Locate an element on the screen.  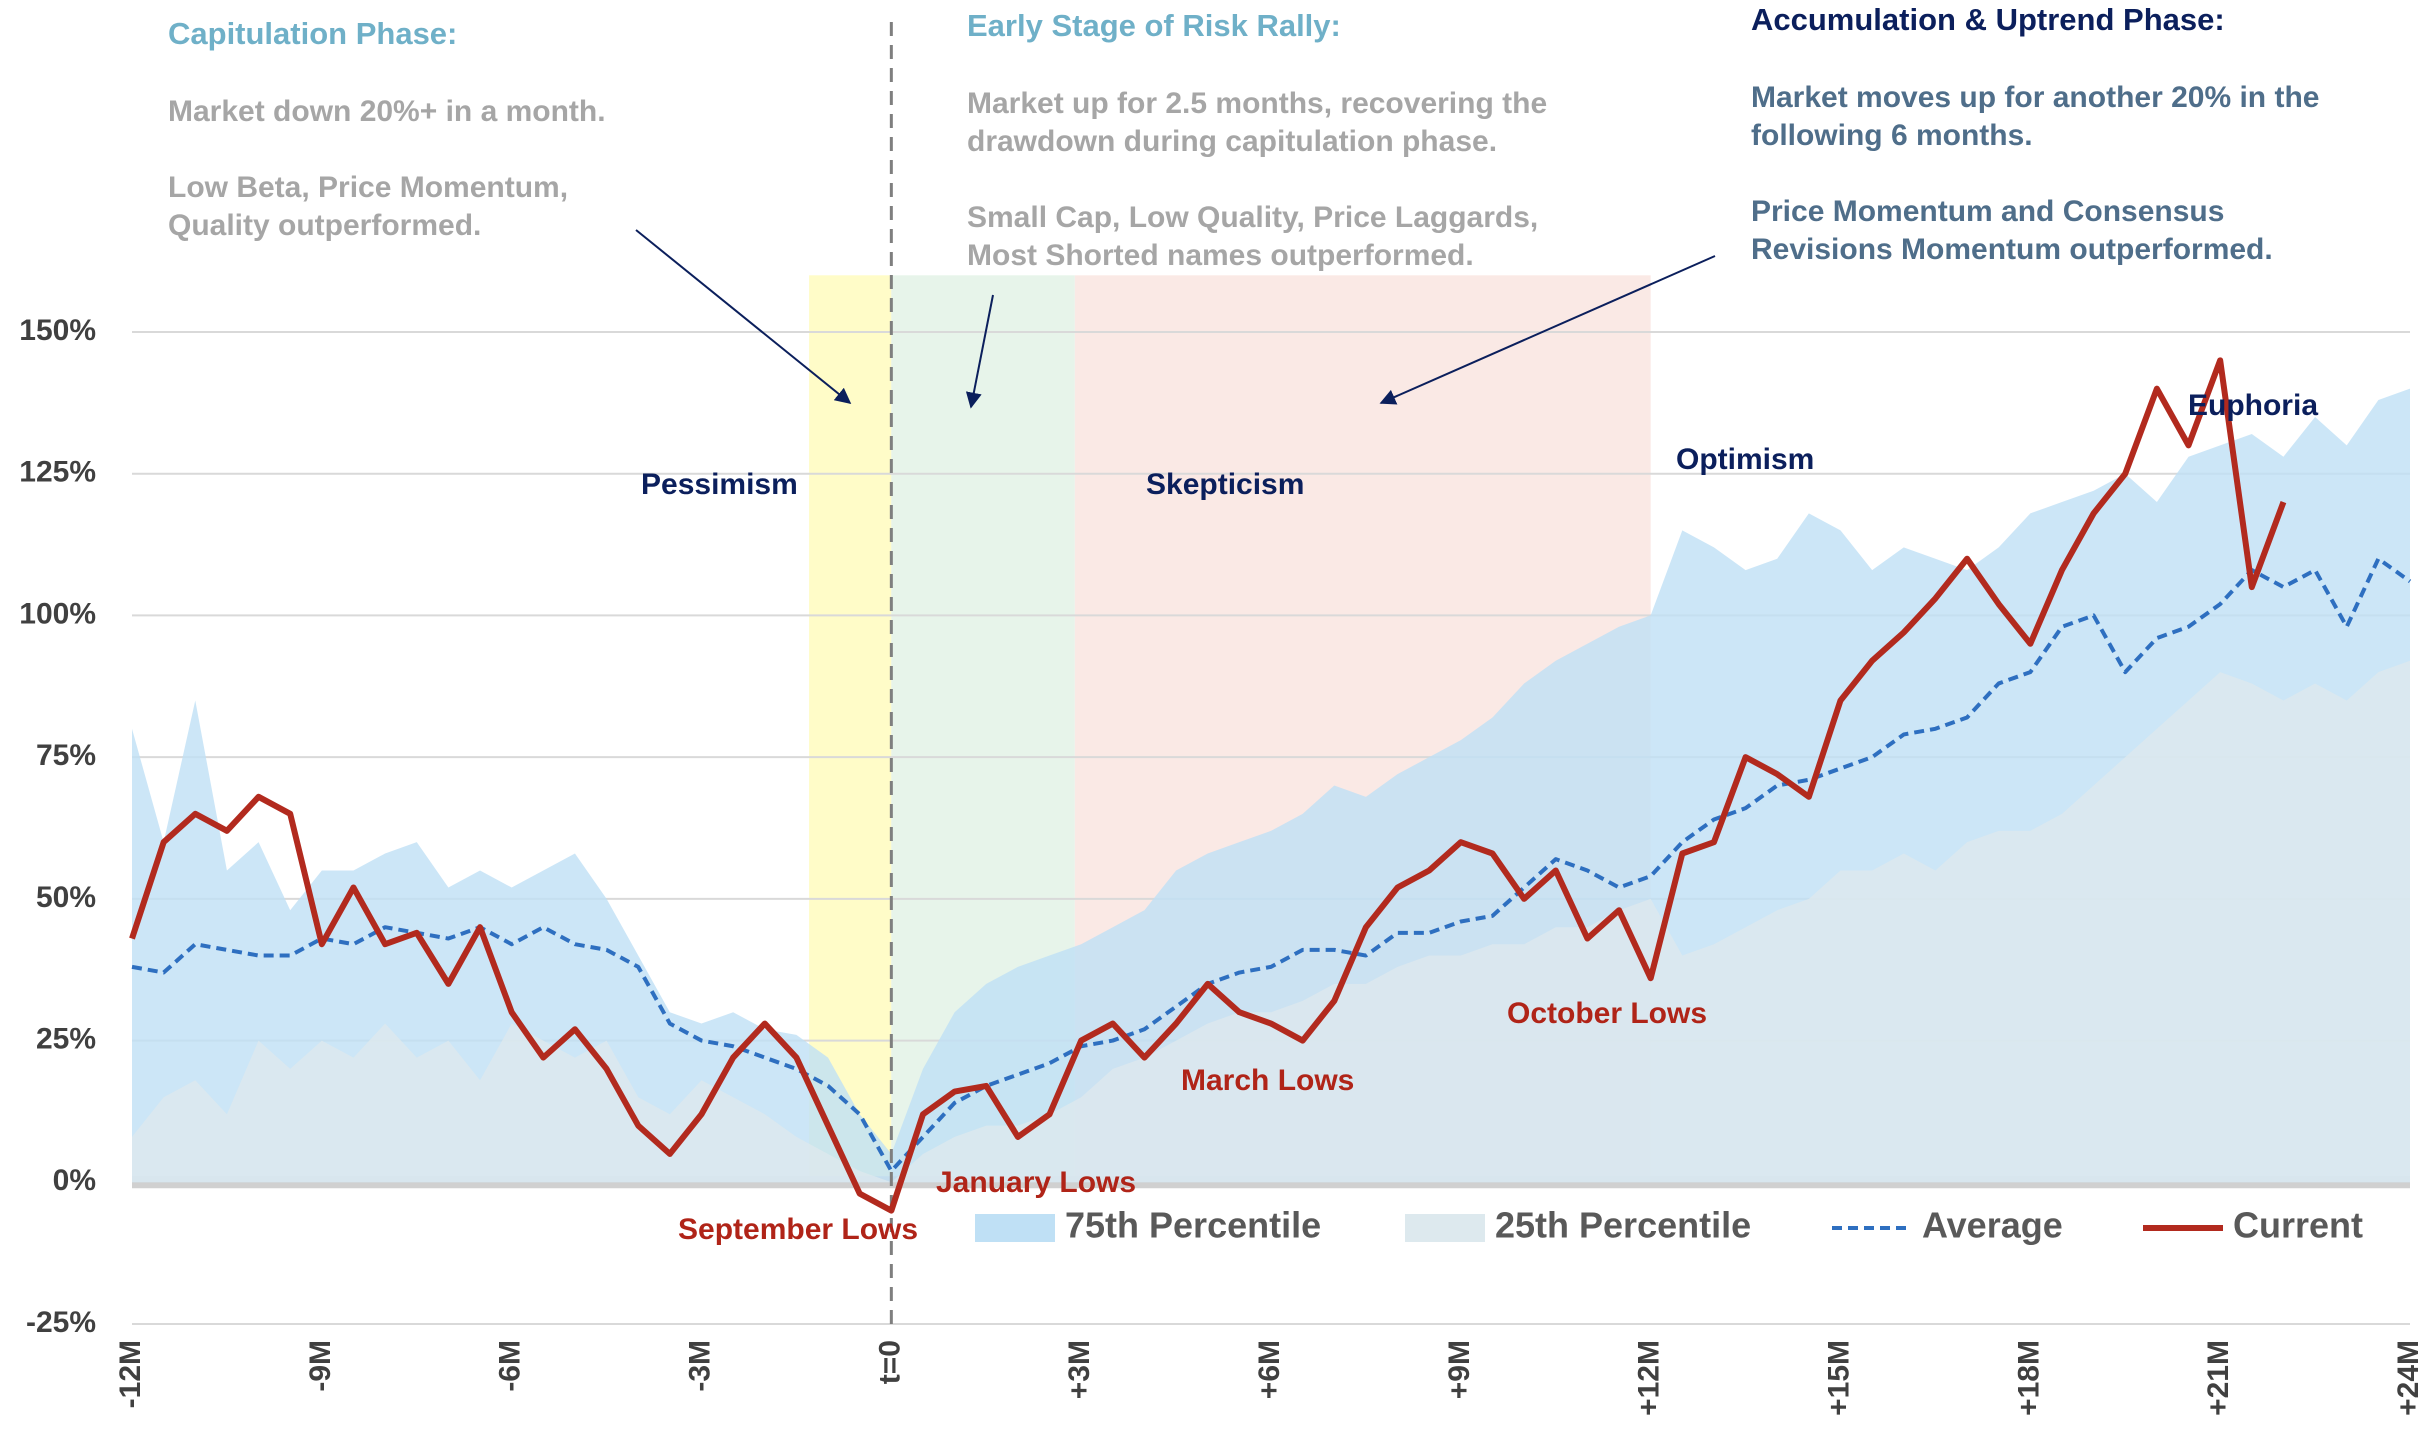
y-tick-label: 150% is located at coordinates (57, 330).